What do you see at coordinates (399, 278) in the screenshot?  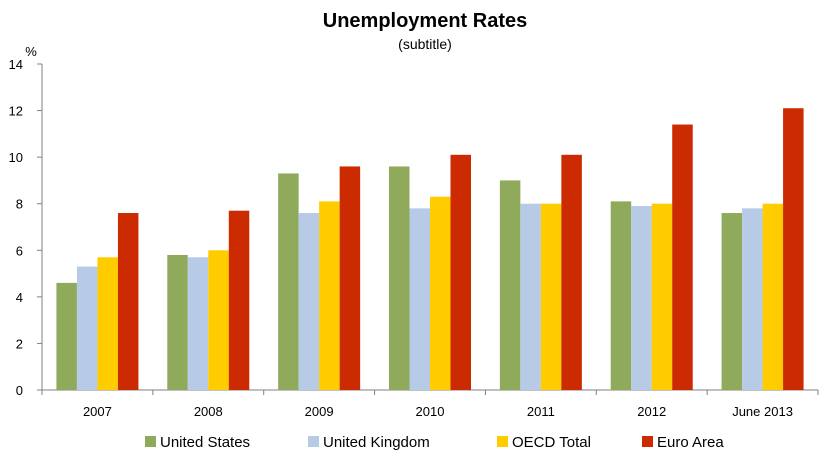 I see `bar-united-states-2010` at bounding box center [399, 278].